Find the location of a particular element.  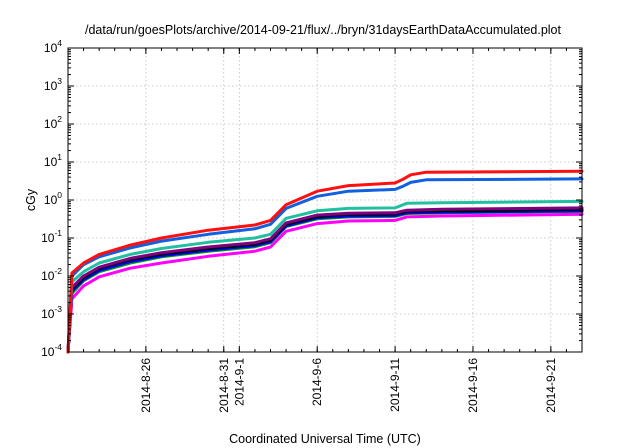

x-tick-label: 2014-9-1 is located at coordinates (239, 382).